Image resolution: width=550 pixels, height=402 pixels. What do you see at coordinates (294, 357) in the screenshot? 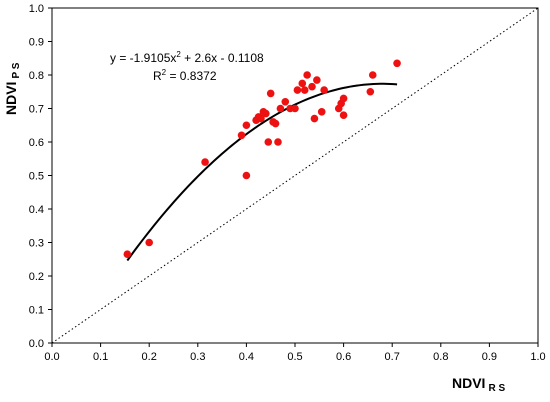
I see `x-tick-label: 0.5` at bounding box center [294, 357].